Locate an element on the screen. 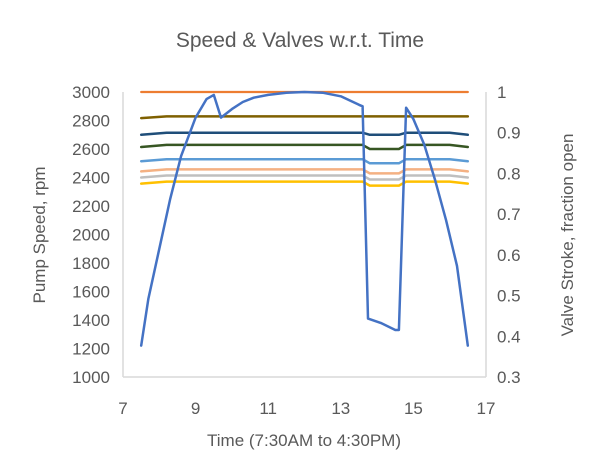  y2-tick-label: 0.7 is located at coordinates (509, 214).